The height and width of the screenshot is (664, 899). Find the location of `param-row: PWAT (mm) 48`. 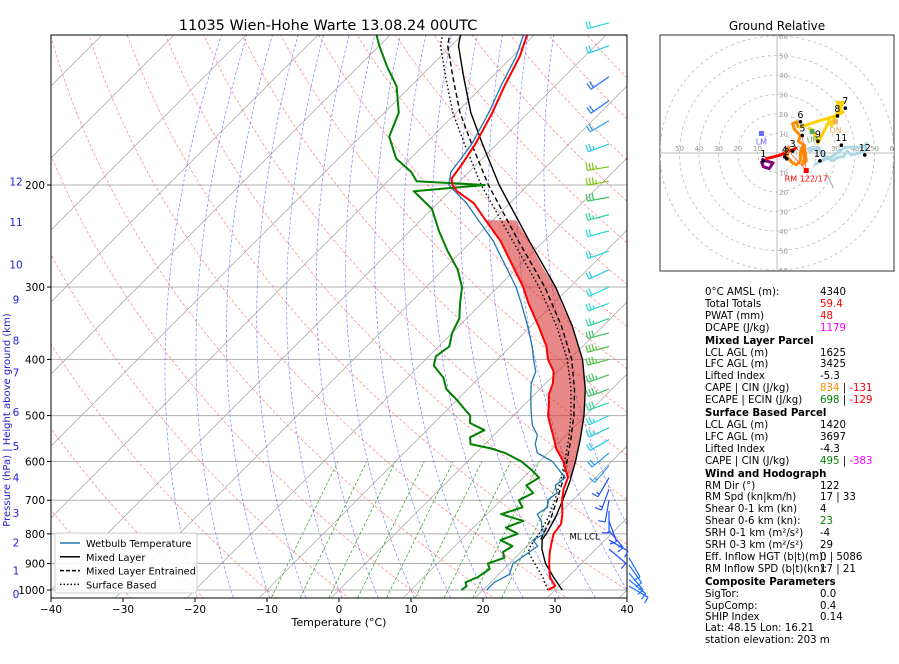

param-row: PWAT (mm) 48 is located at coordinates (800, 317).